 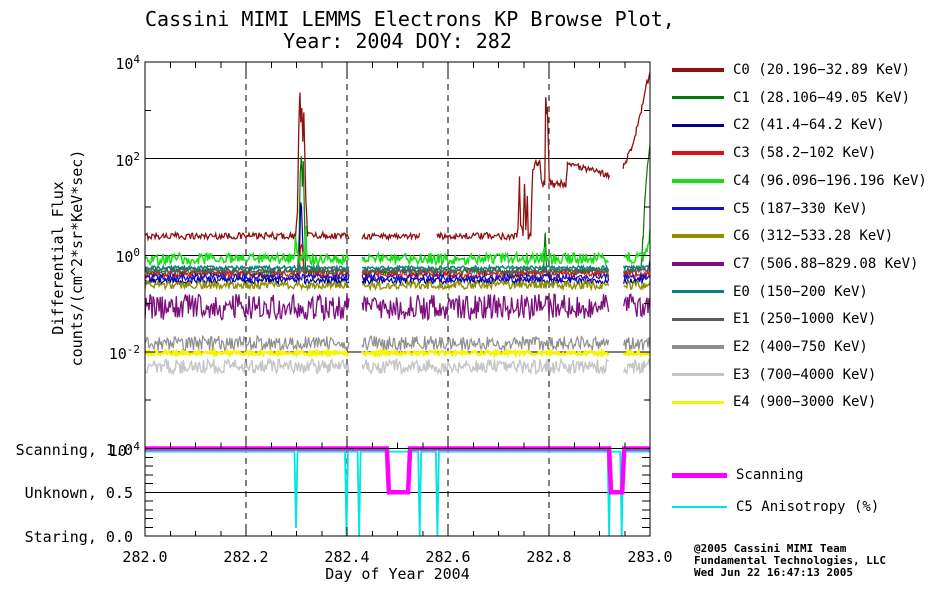 I want to click on mode-legend-entry-scanning: Scanning, so click(x=737, y=475).